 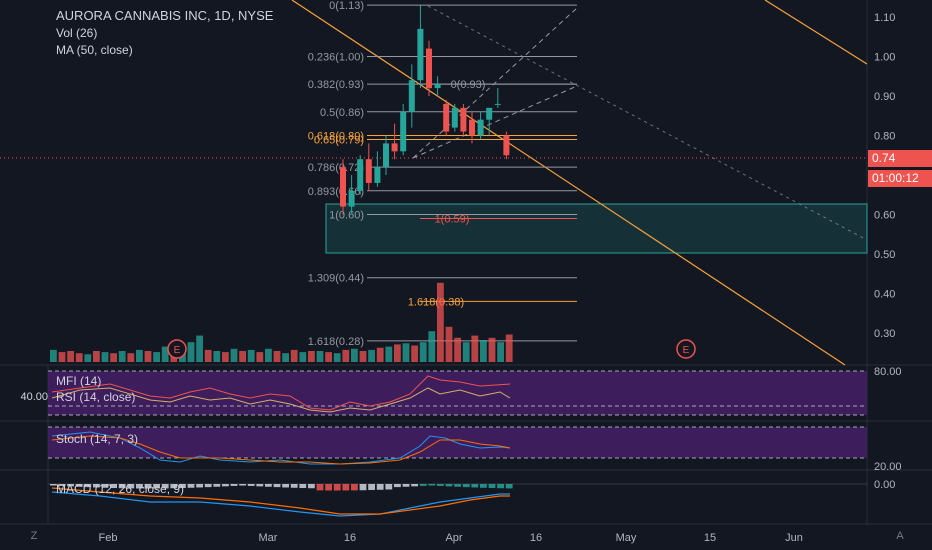 I want to click on macd-line, so click(x=280, y=504).